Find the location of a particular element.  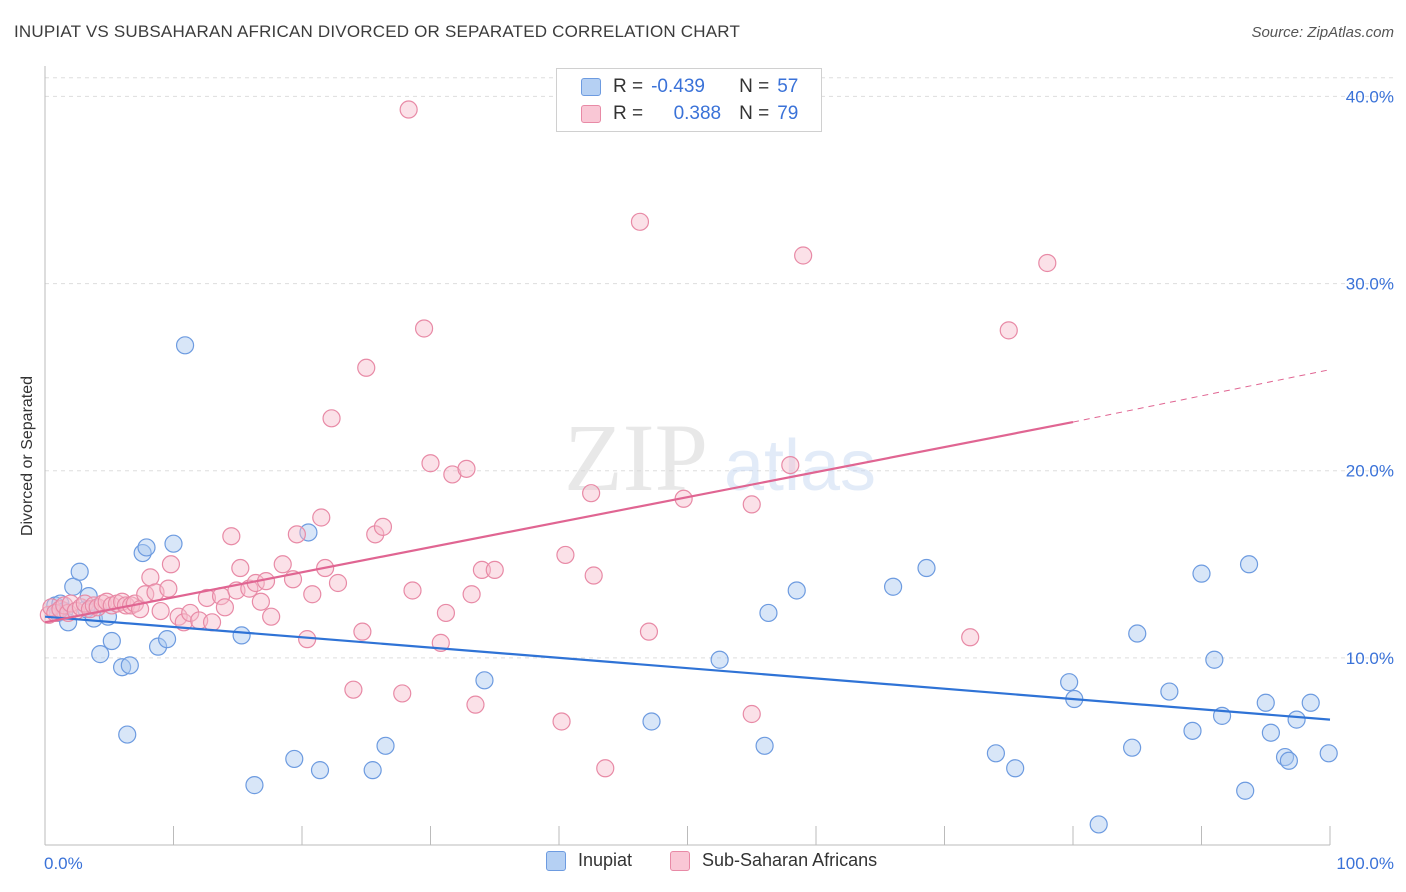

legend-swatch-ssa is located at coordinates (591, 114).